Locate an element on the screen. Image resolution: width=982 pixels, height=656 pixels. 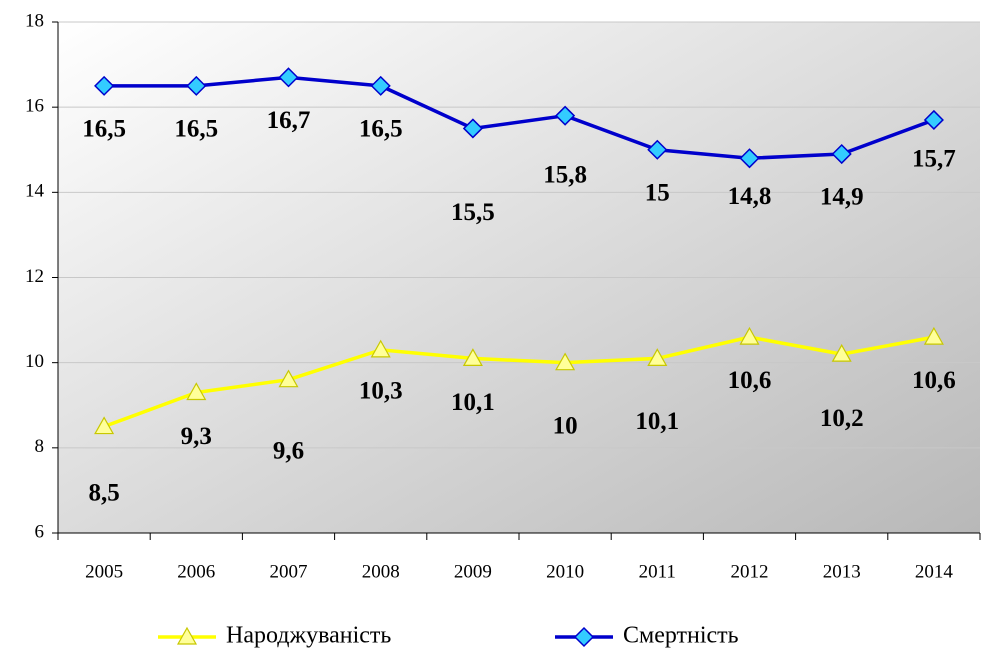
value-label: 14,8 is located at coordinates (750, 196).